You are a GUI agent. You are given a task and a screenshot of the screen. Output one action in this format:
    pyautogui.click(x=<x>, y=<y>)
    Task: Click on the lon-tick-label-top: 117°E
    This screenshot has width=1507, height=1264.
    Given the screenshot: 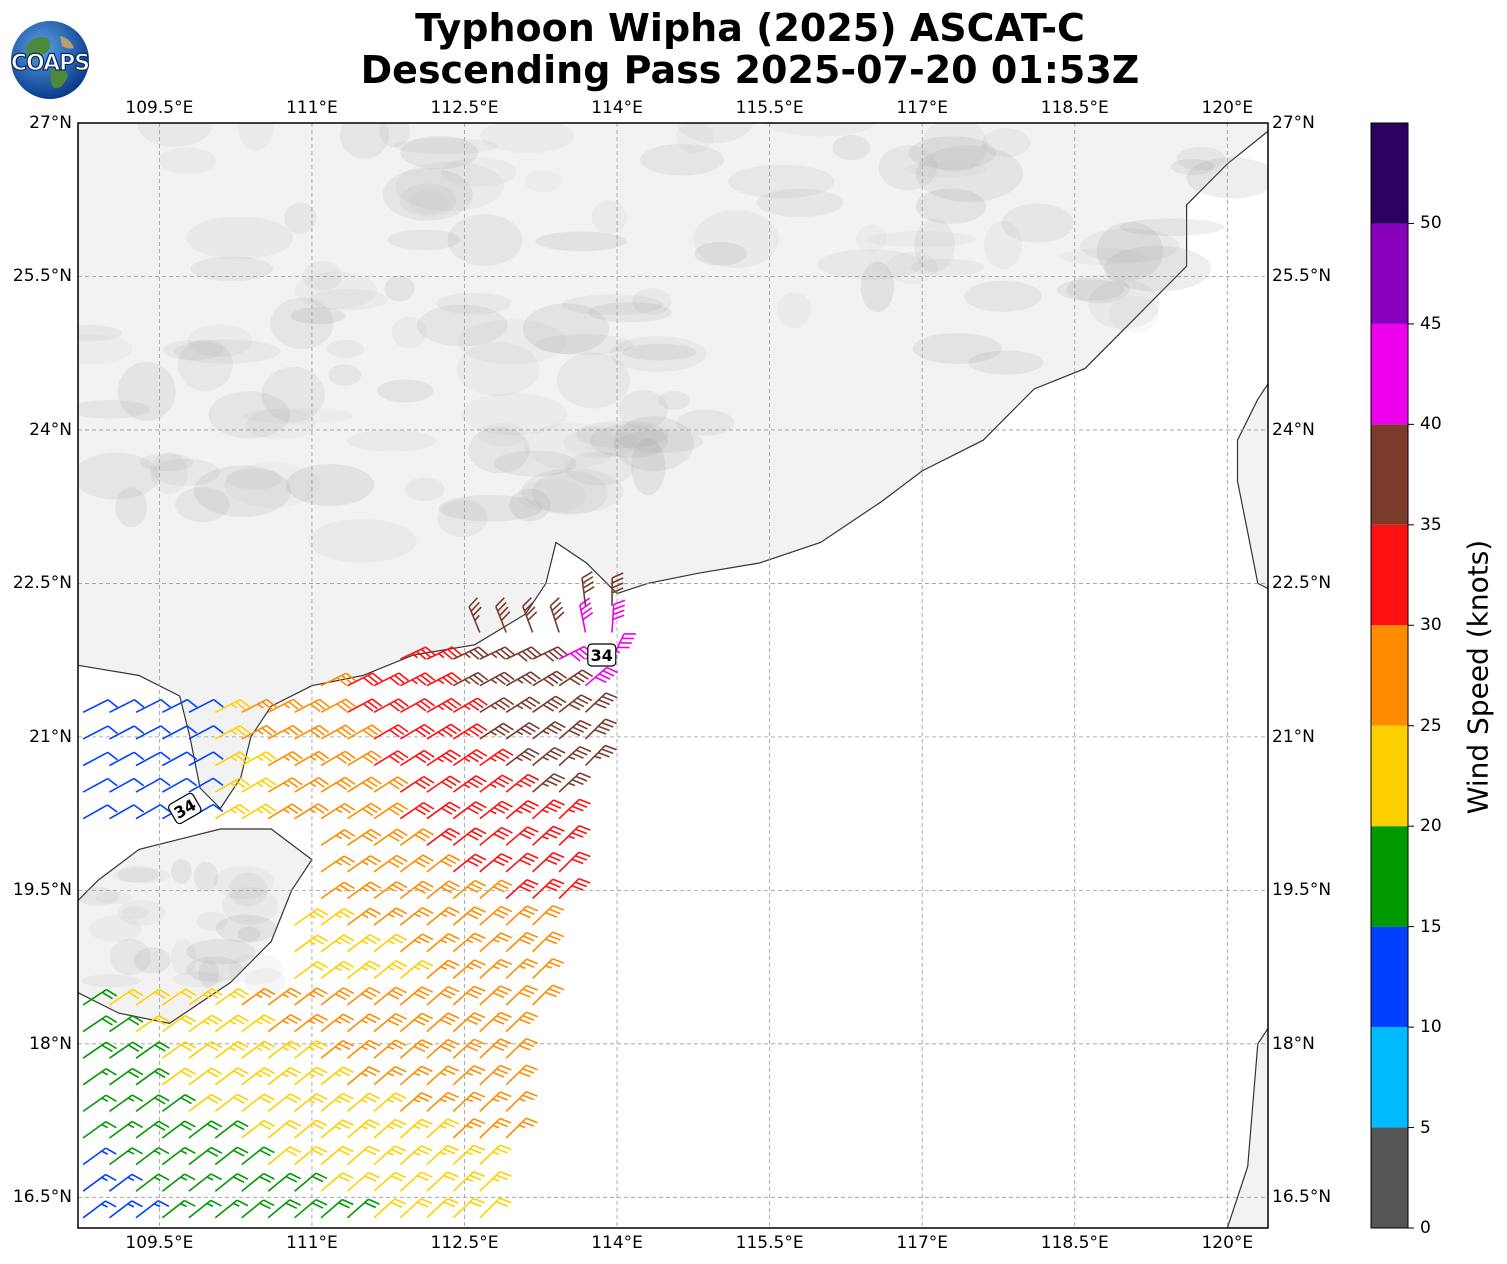 What is the action you would take?
    pyautogui.click(x=922, y=108)
    